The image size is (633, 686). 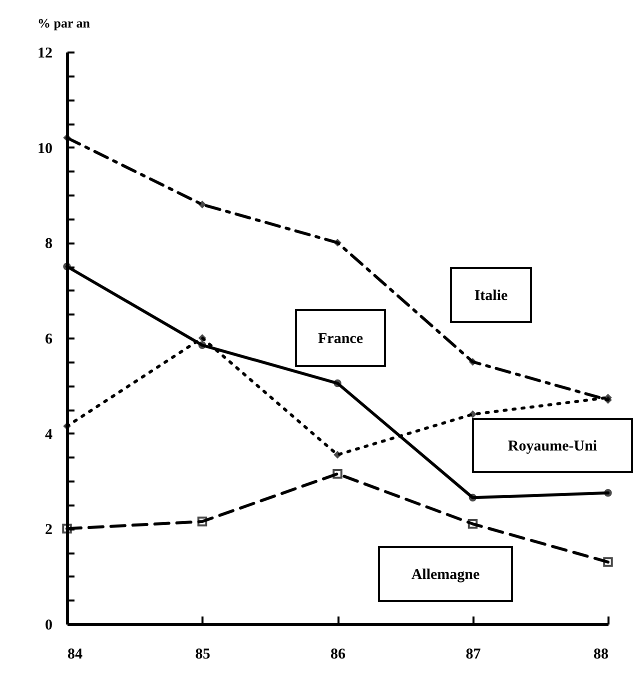 What do you see at coordinates (202, 654) in the screenshot?
I see `x-tick-label: 85` at bounding box center [202, 654].